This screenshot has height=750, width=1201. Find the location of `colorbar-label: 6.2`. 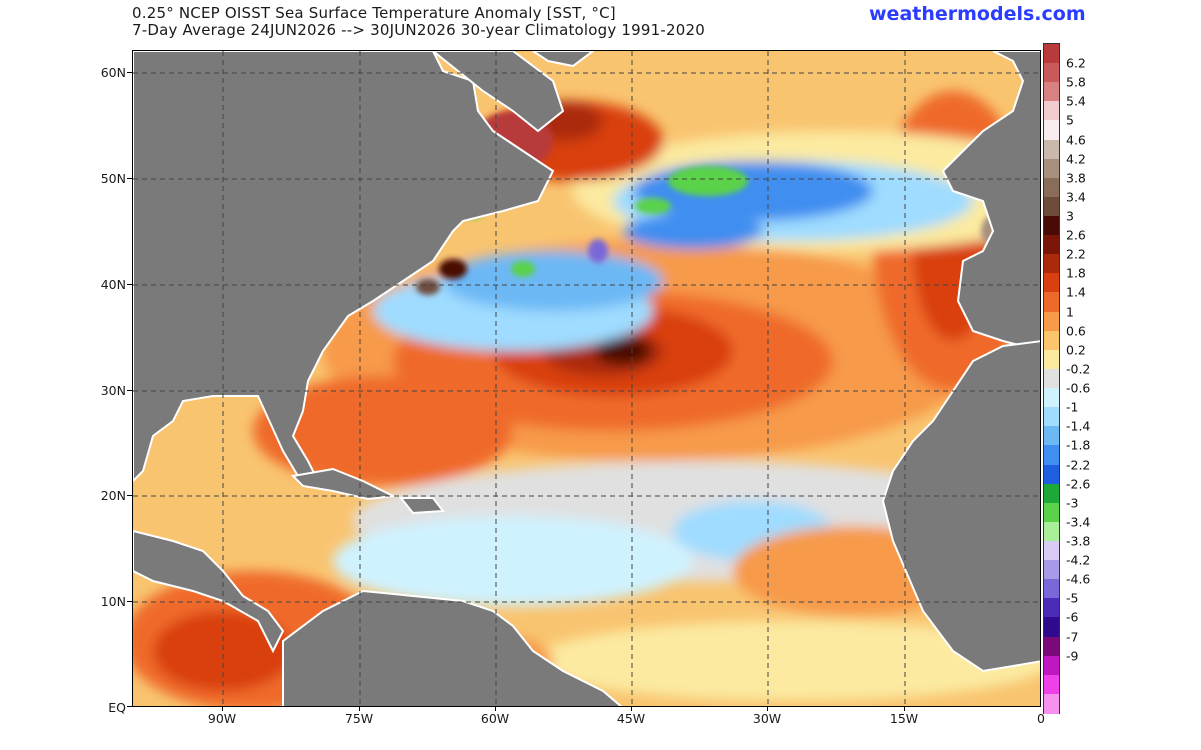

colorbar-label: 6.2 is located at coordinates (1076, 63).